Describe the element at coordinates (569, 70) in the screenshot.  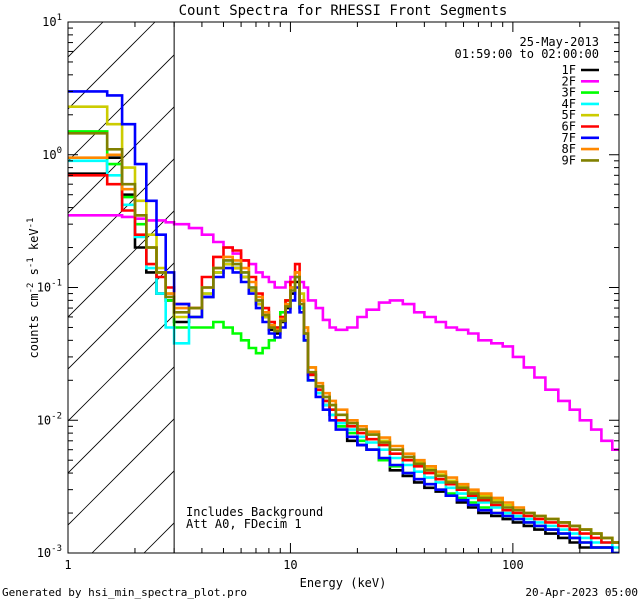
I see `legend-label-1F: 1F` at that location.